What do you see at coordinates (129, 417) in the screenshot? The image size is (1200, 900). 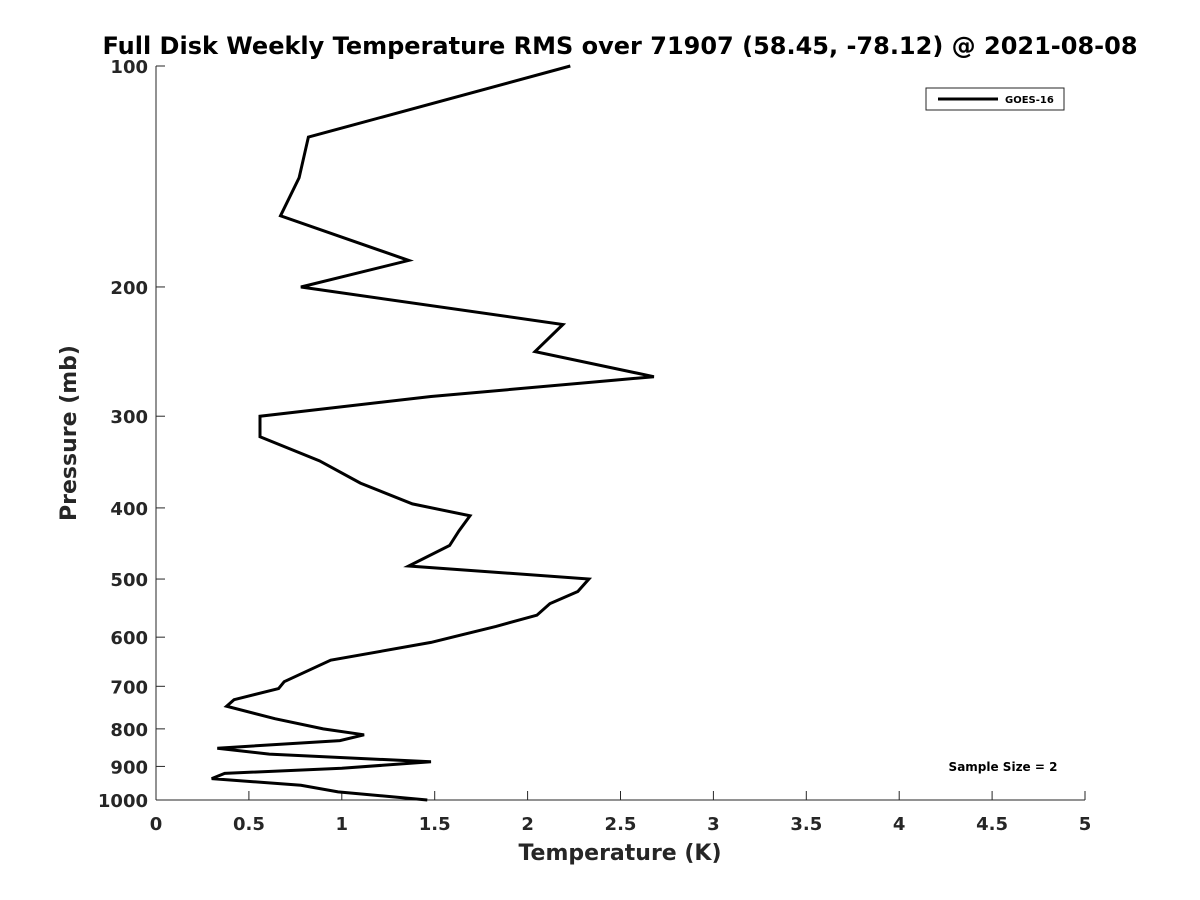 I see `y-tick-label: 300` at bounding box center [129, 417].